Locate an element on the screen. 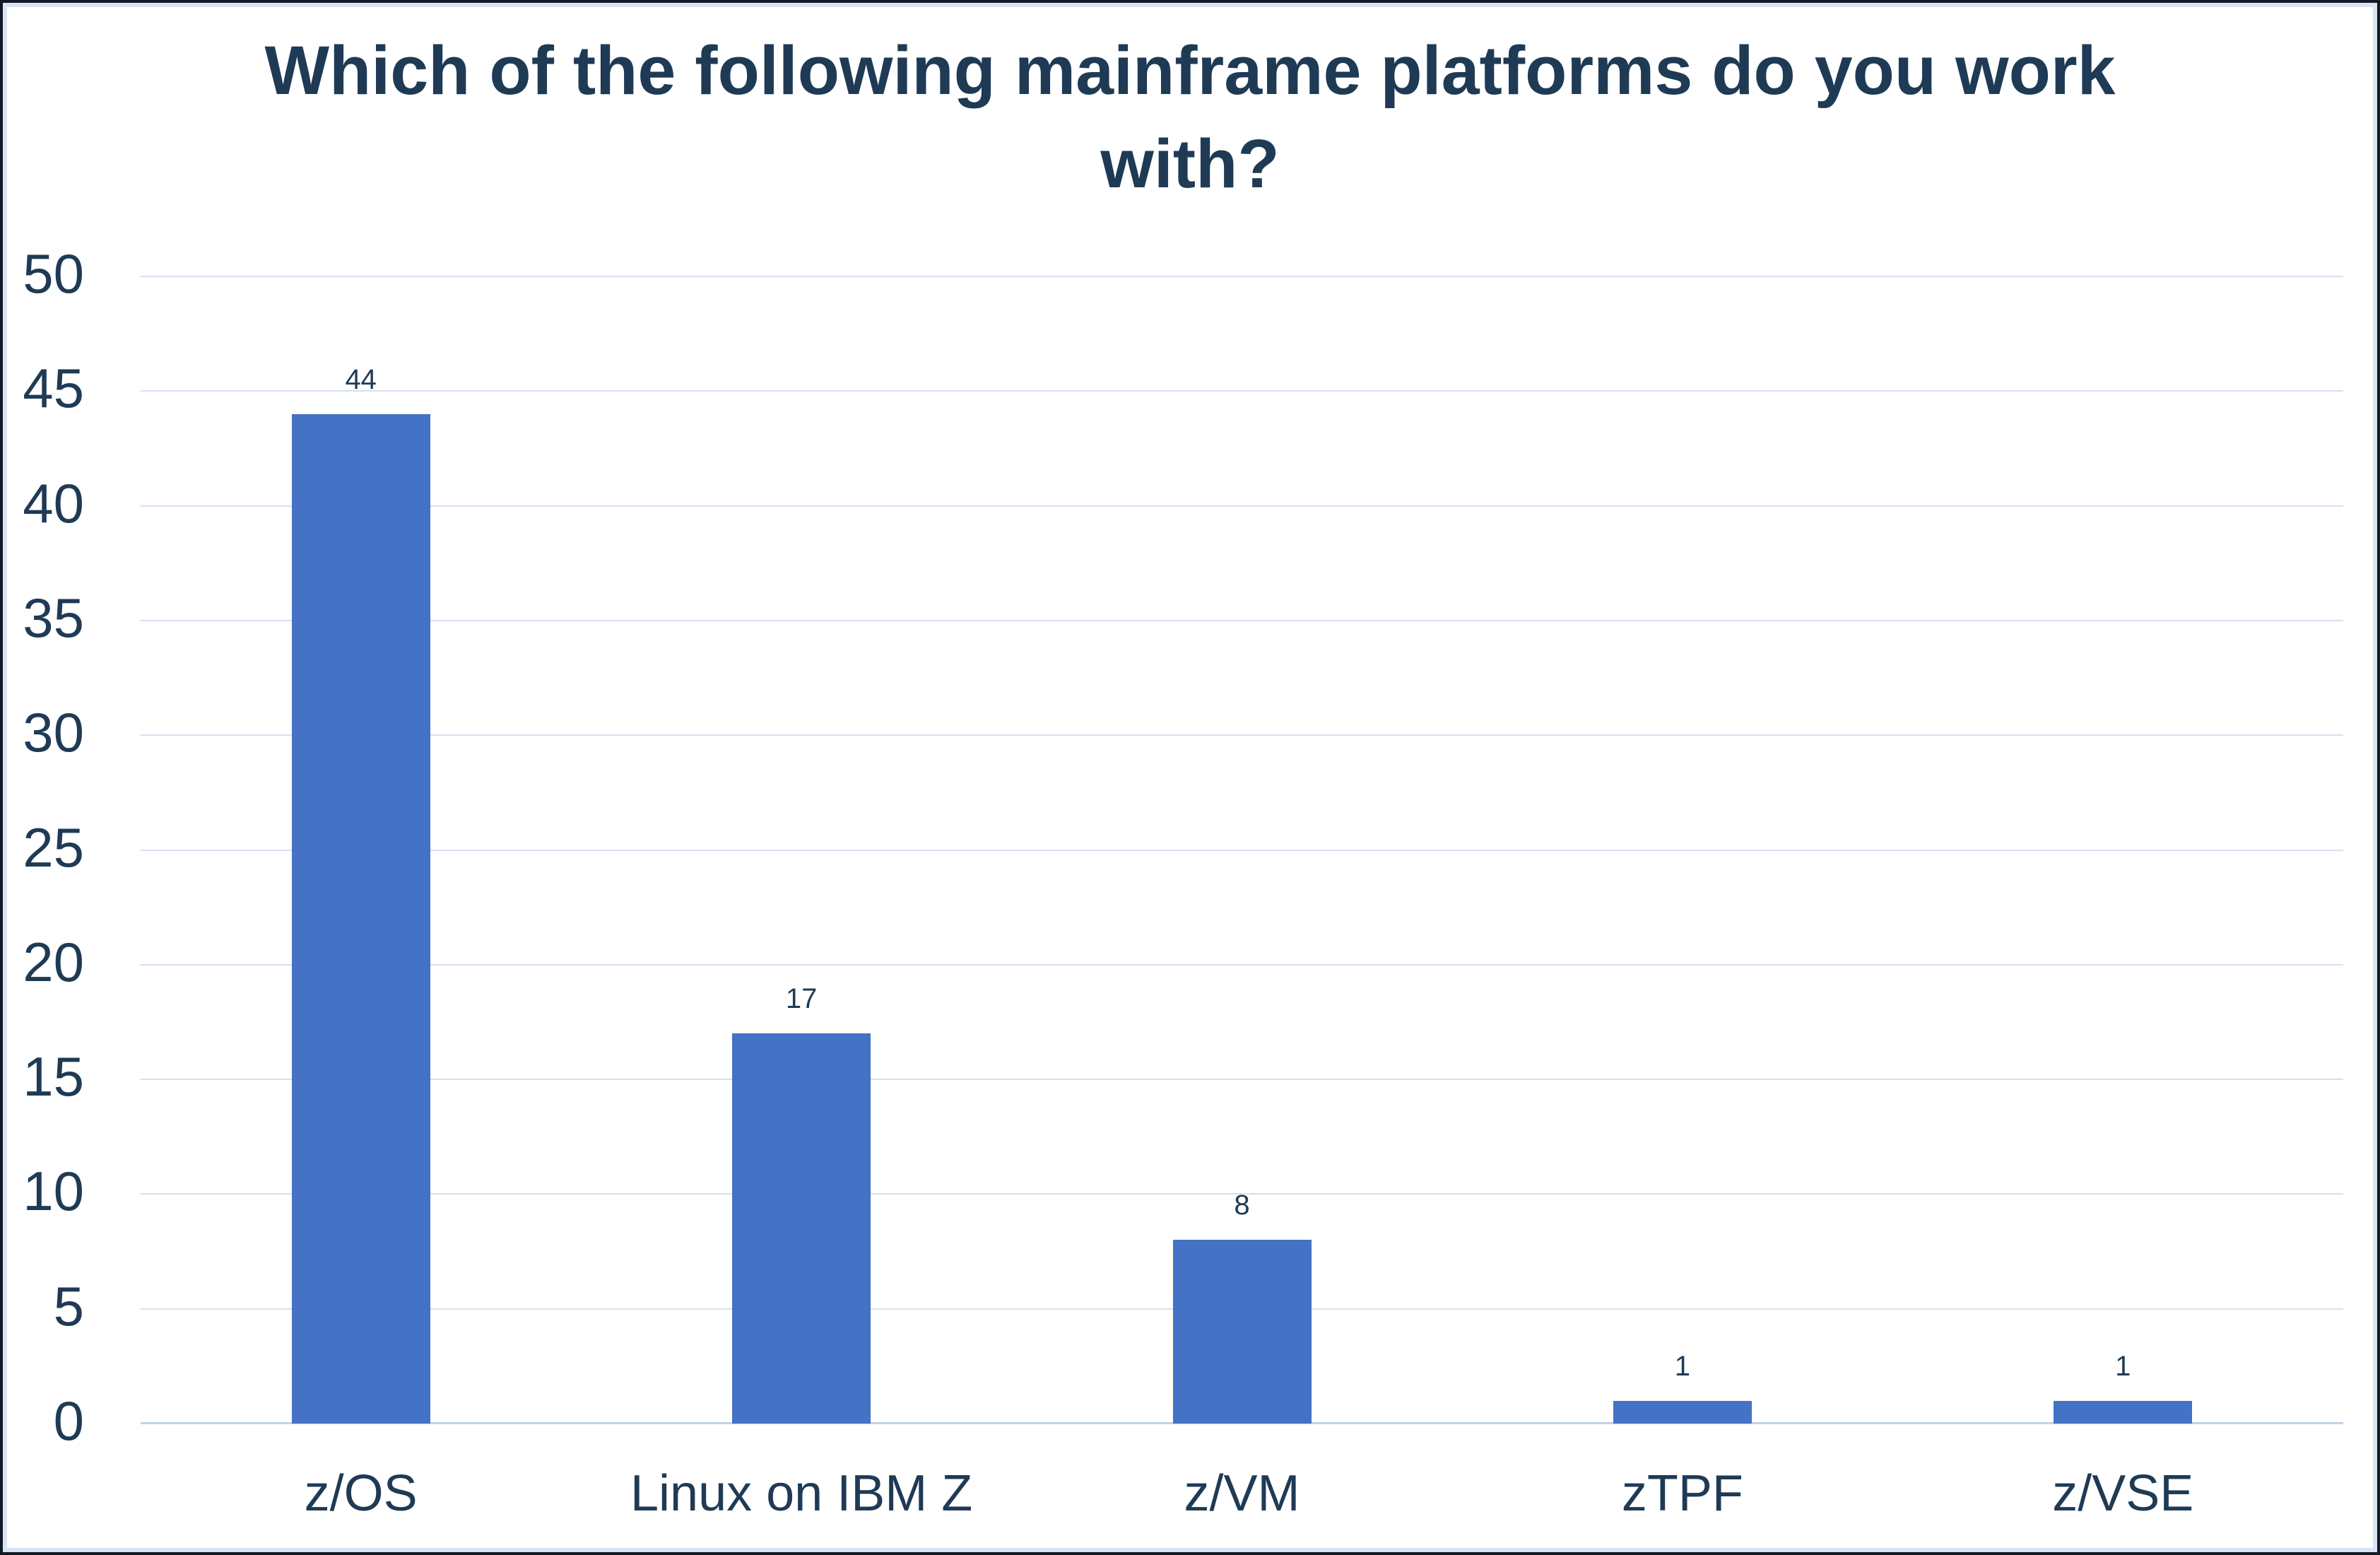 Image resolution: width=2380 pixels, height=1555 pixels. x-category-label: zTPF is located at coordinates (1682, 1494).